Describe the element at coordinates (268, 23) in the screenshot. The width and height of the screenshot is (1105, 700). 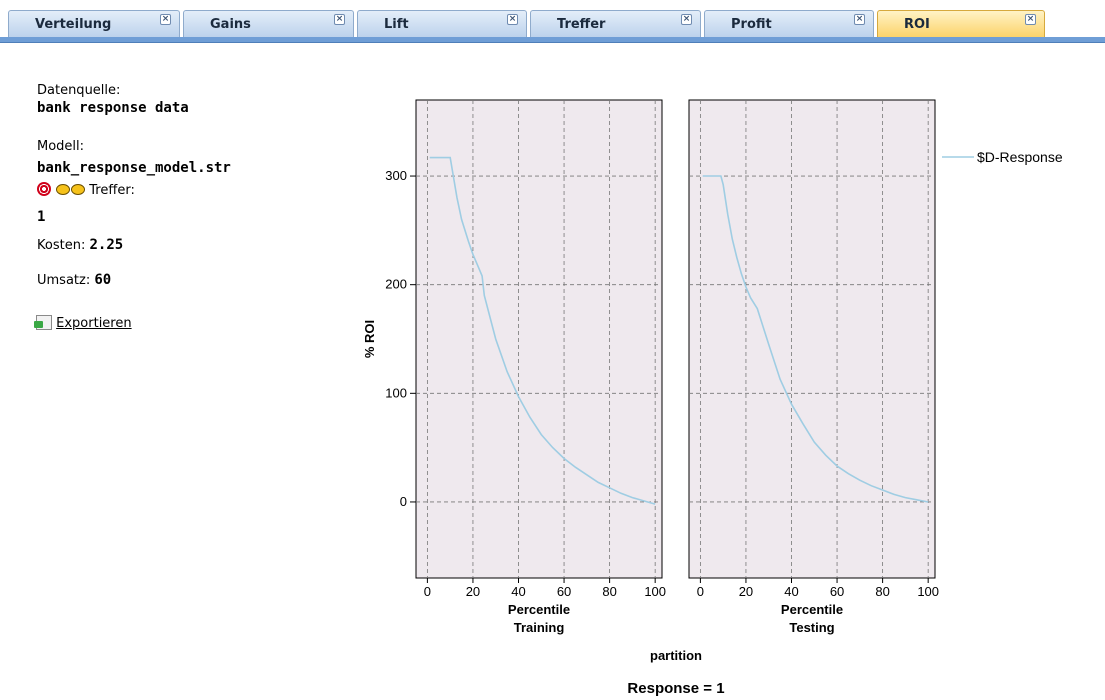
I see `tab-gains: Gains ×` at that location.